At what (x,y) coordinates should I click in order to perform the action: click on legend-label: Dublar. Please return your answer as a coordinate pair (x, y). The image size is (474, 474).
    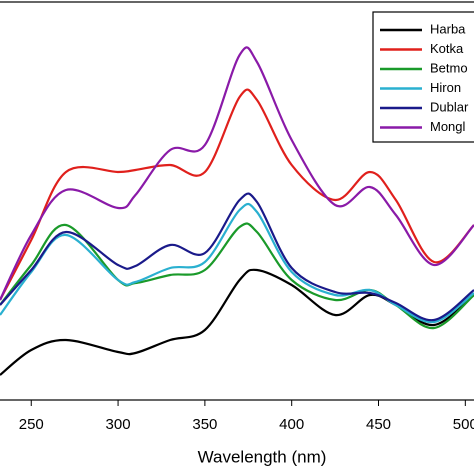
    Looking at the image, I should click on (449, 106).